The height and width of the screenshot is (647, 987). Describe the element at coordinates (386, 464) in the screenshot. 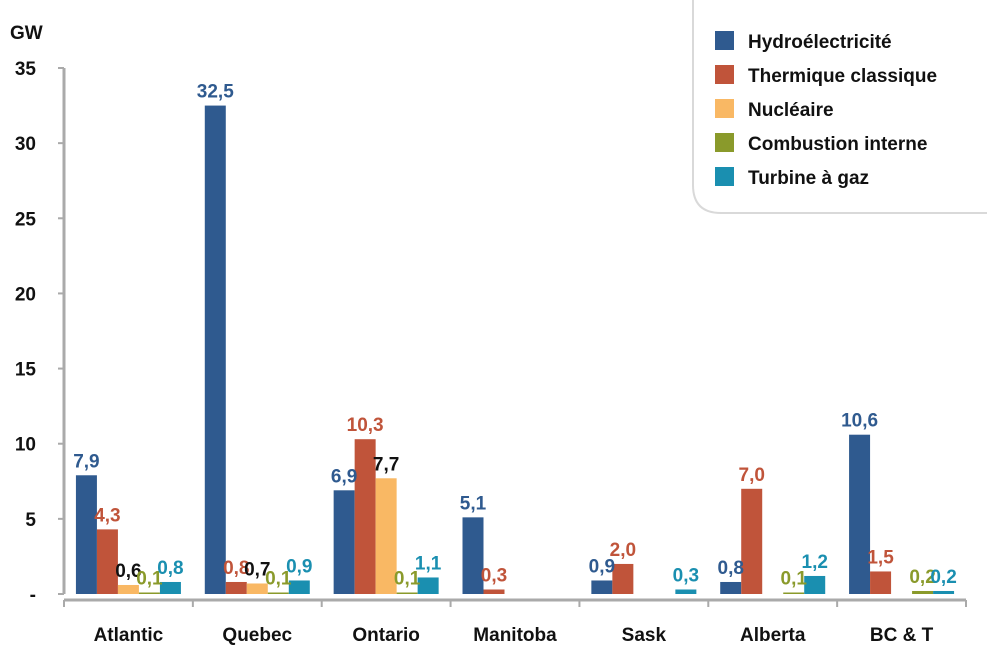

I see `data-label: 7,7` at that location.